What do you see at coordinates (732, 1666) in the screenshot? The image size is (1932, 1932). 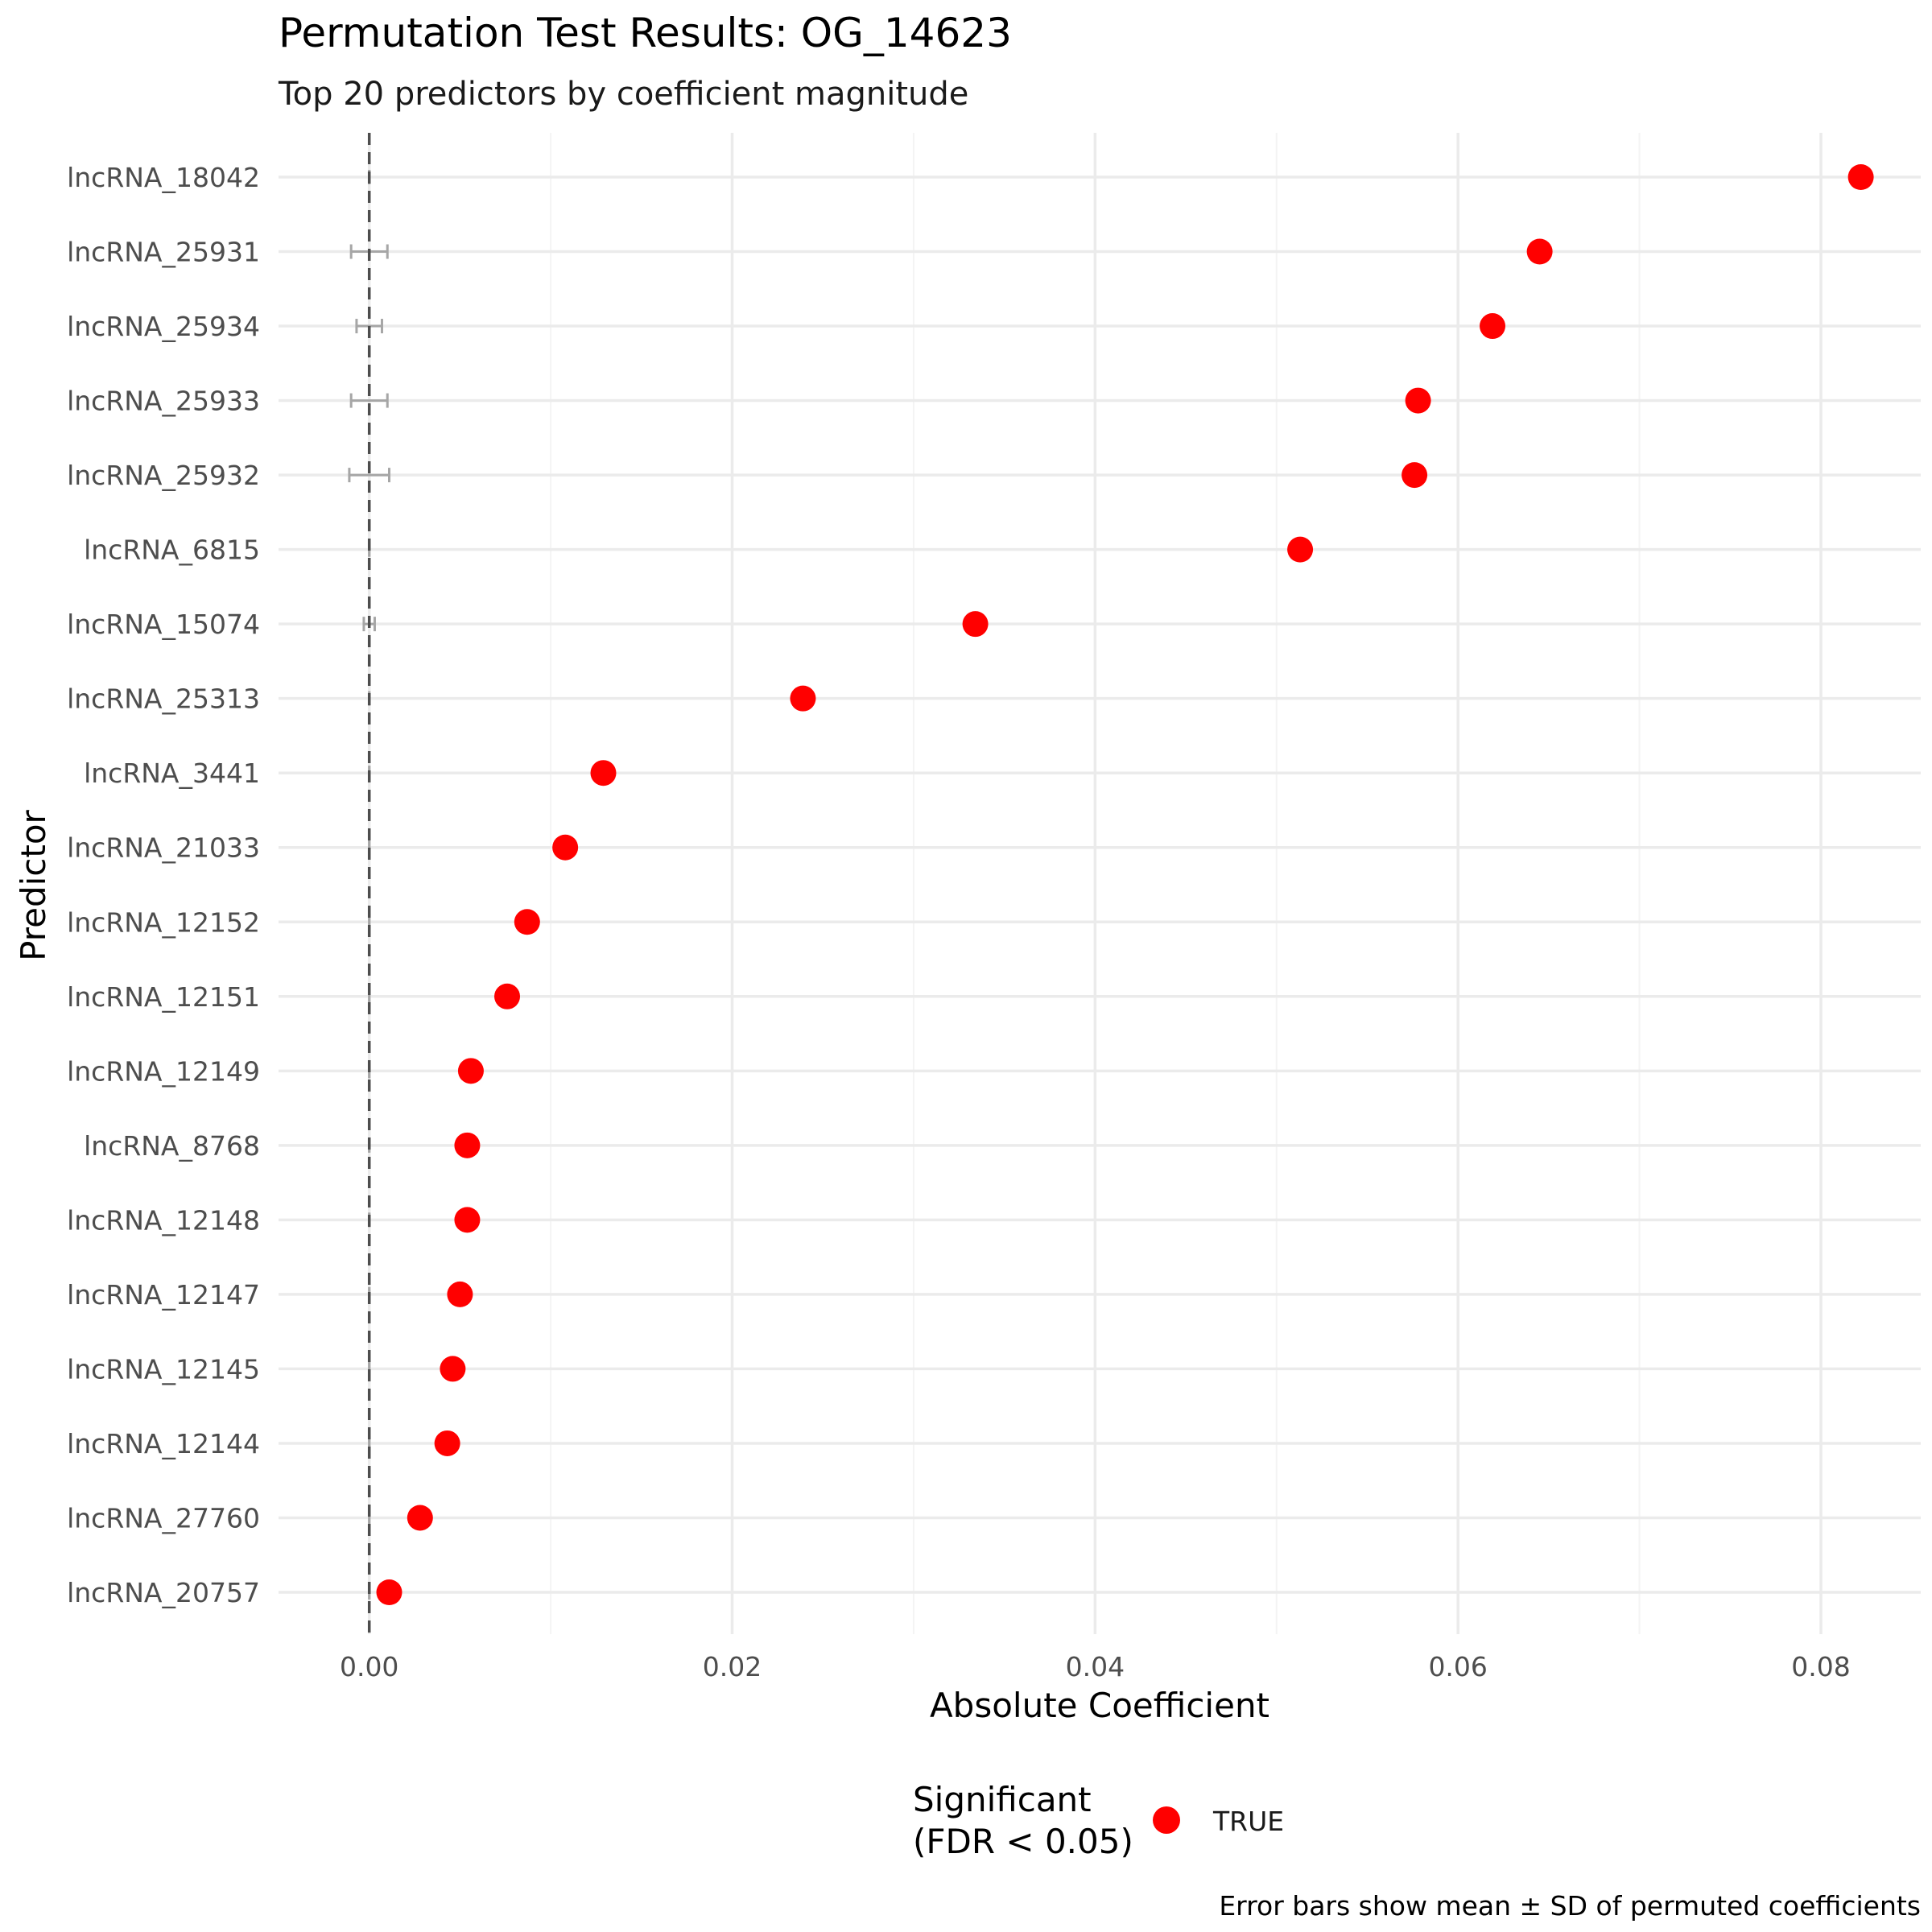 I see `x-tick-label: 0.02` at bounding box center [732, 1666].